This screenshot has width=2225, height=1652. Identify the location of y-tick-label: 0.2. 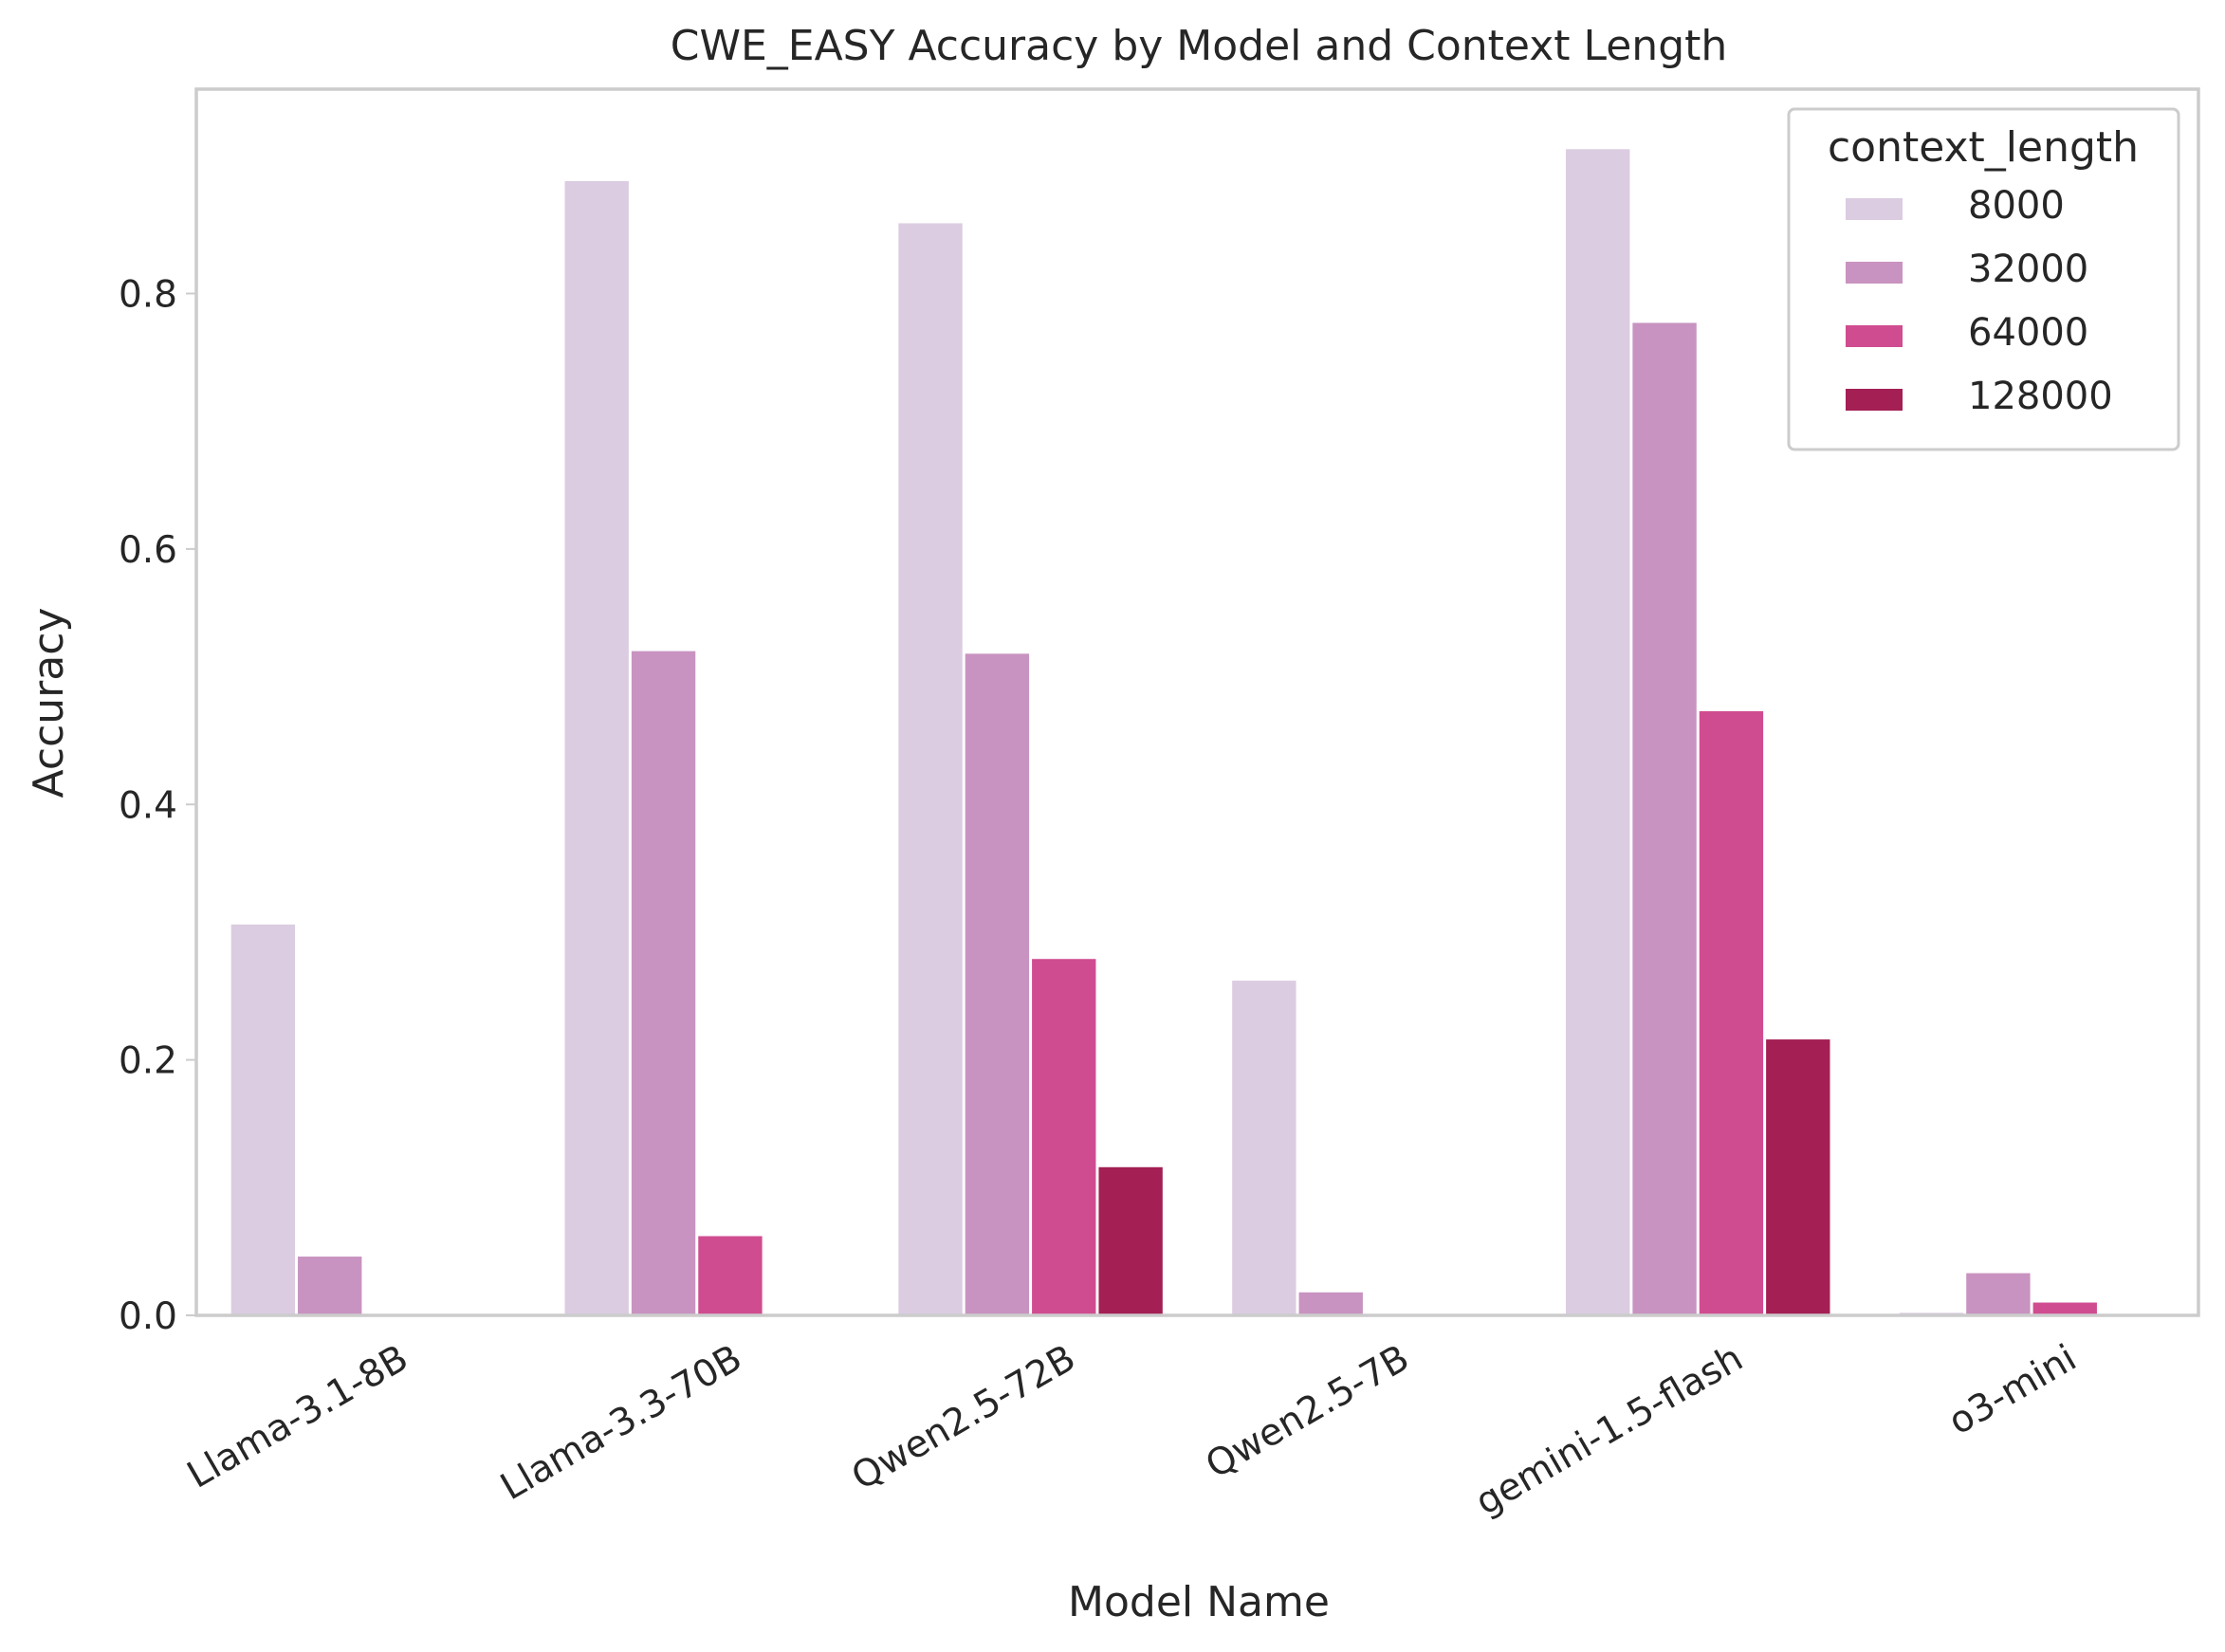
(148, 1061).